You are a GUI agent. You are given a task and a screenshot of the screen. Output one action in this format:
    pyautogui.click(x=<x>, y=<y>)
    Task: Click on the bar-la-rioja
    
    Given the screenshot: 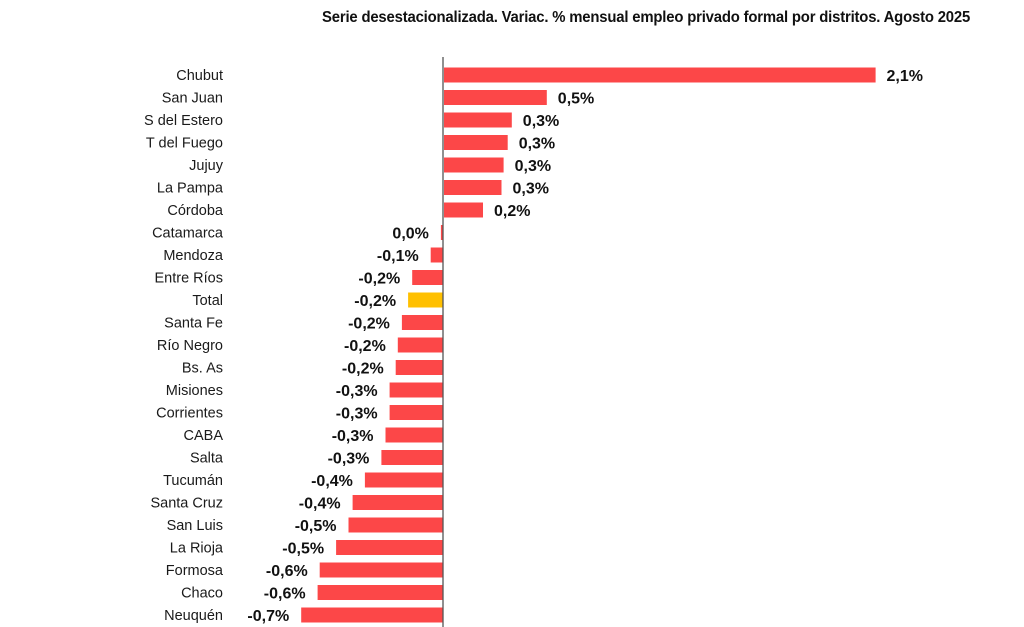 What is the action you would take?
    pyautogui.click(x=389, y=547)
    